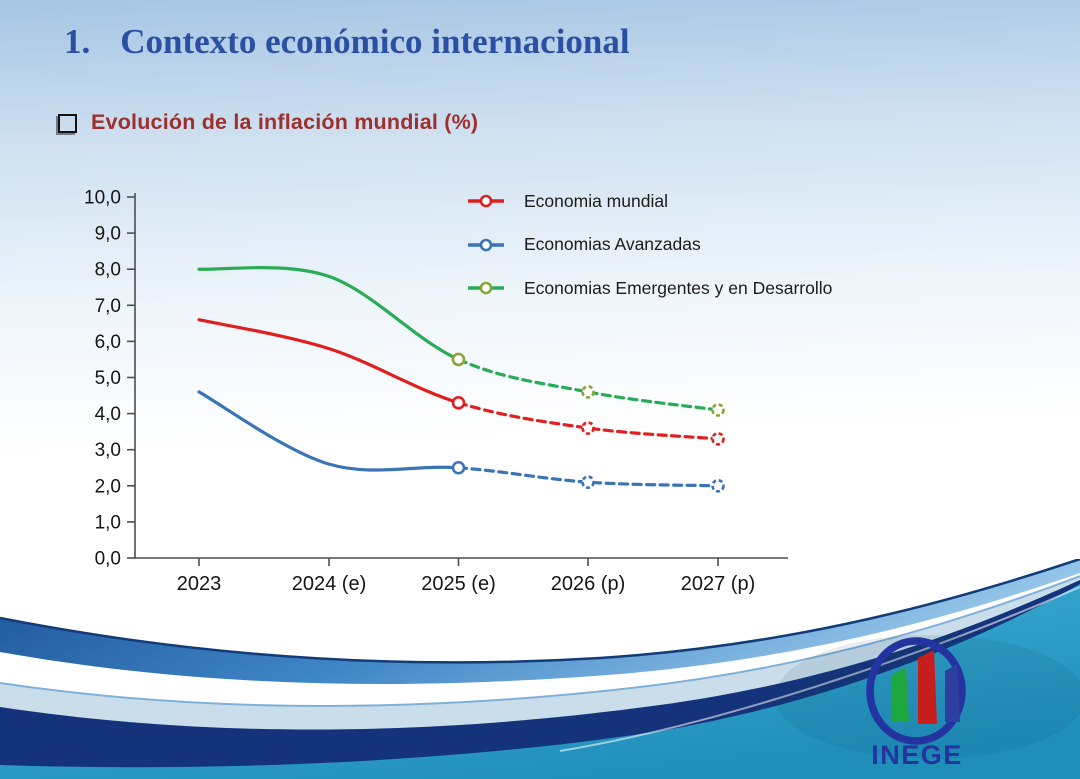  Describe the element at coordinates (458, 584) in the screenshot. I see `x-axis-tick-label: 2025 (e)` at that location.